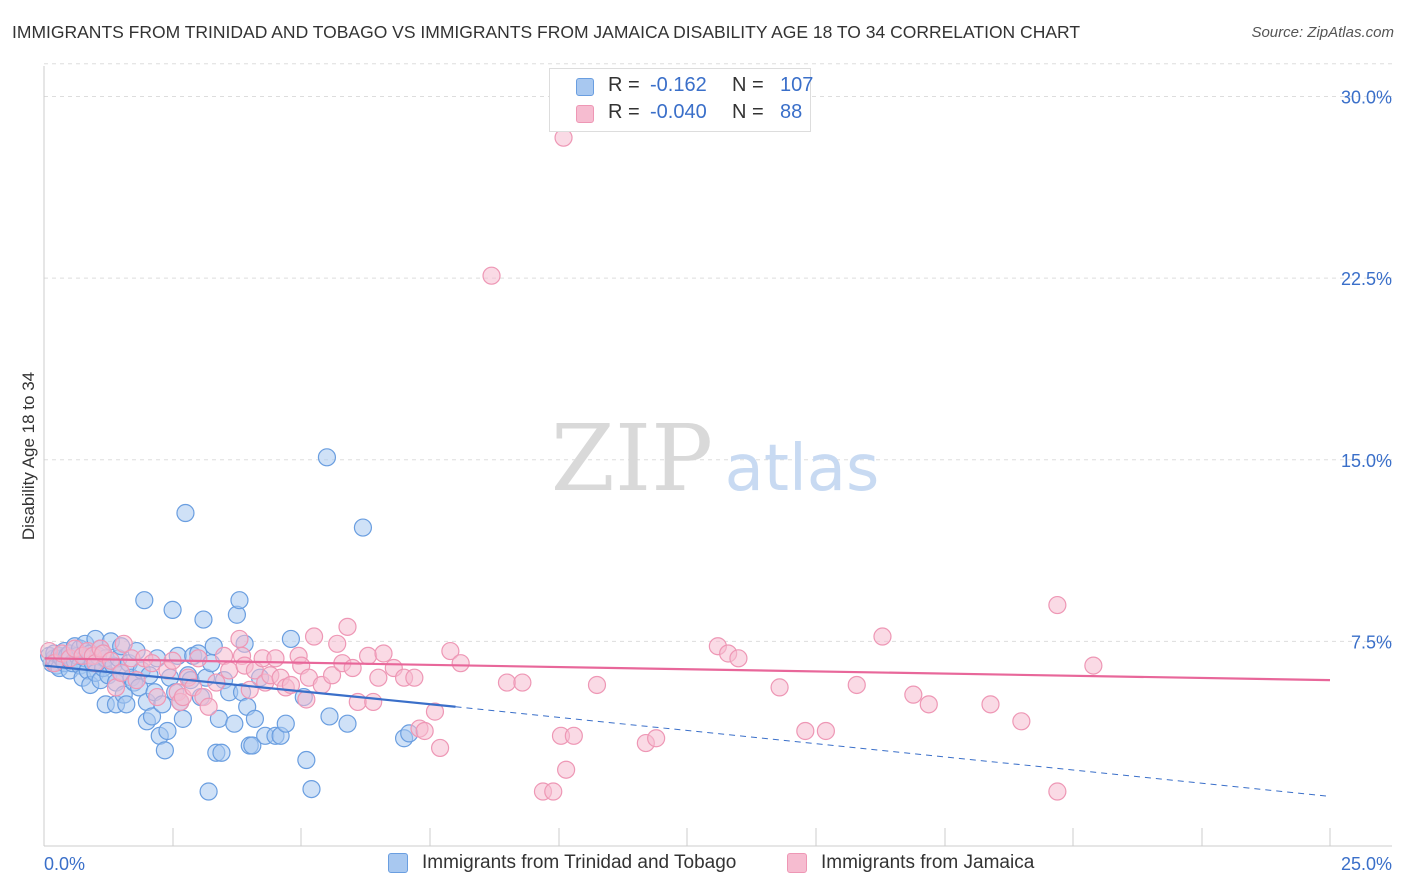 The height and width of the screenshot is (892, 1406). What do you see at coordinates (632, 458) in the screenshot?
I see `watermark-zip: ZIP` at bounding box center [632, 458].